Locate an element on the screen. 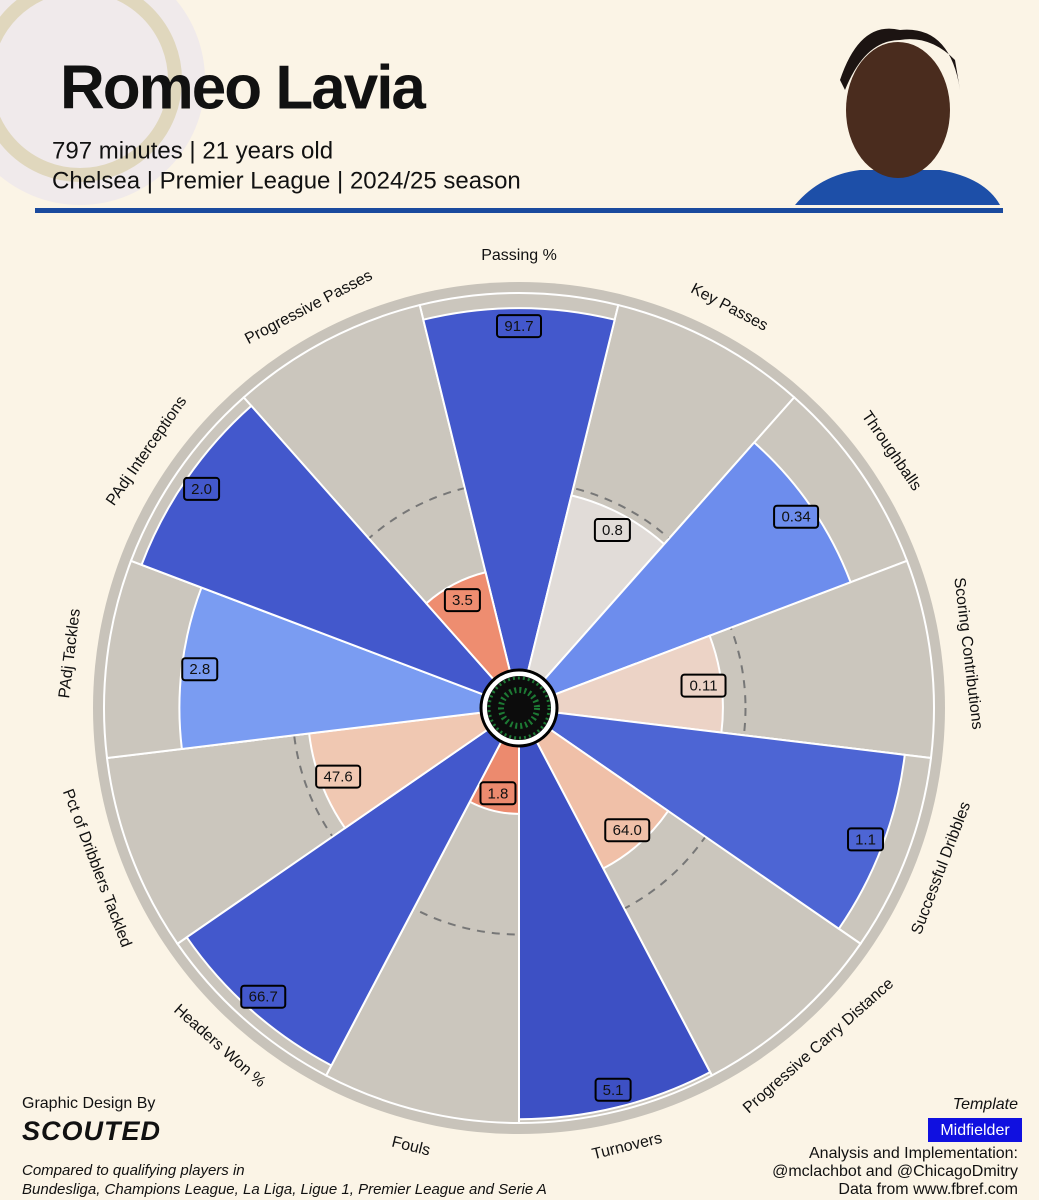 The image size is (1039, 1200). value-label: 47.6 is located at coordinates (338, 777).